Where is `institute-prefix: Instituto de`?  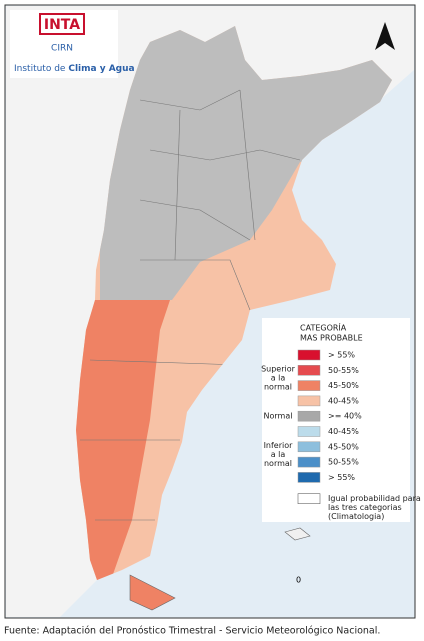
institute-prefix: Instituto de is located at coordinates (40, 69).